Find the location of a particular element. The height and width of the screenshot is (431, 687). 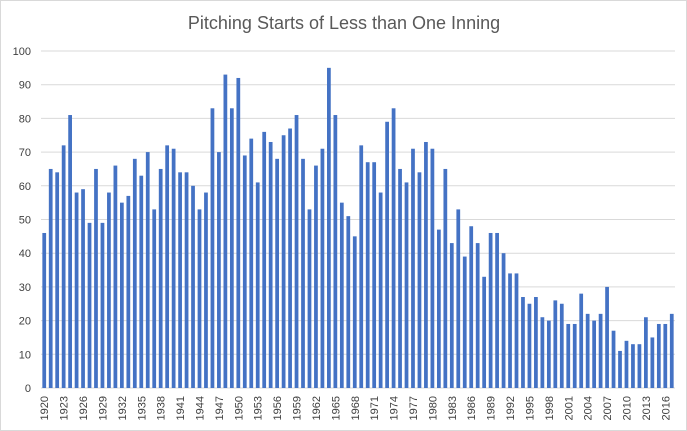

x-tick-label: 1944 is located at coordinates (201, 408).